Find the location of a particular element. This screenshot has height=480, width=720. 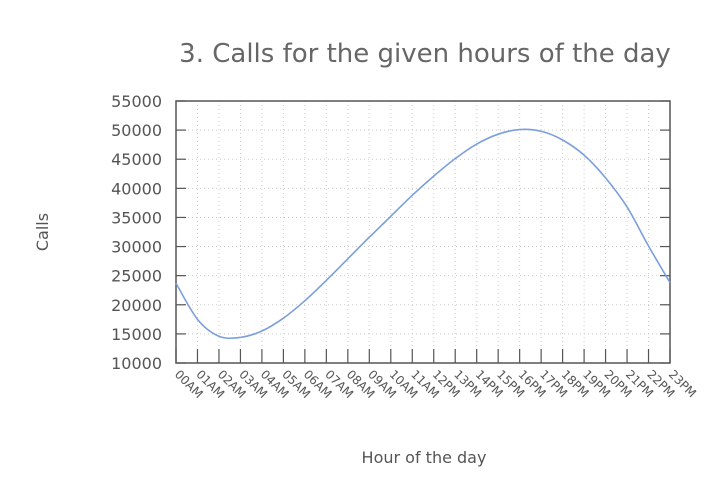

y-tick-label: 25000 is located at coordinates (136, 276).